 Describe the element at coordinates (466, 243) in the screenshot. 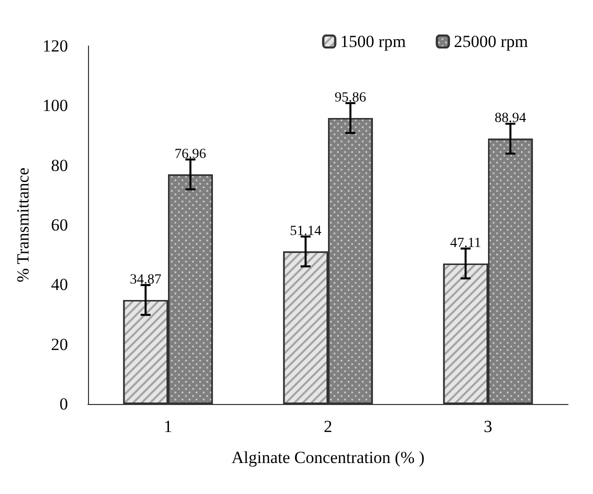

I see `data-label: 47.11` at that location.